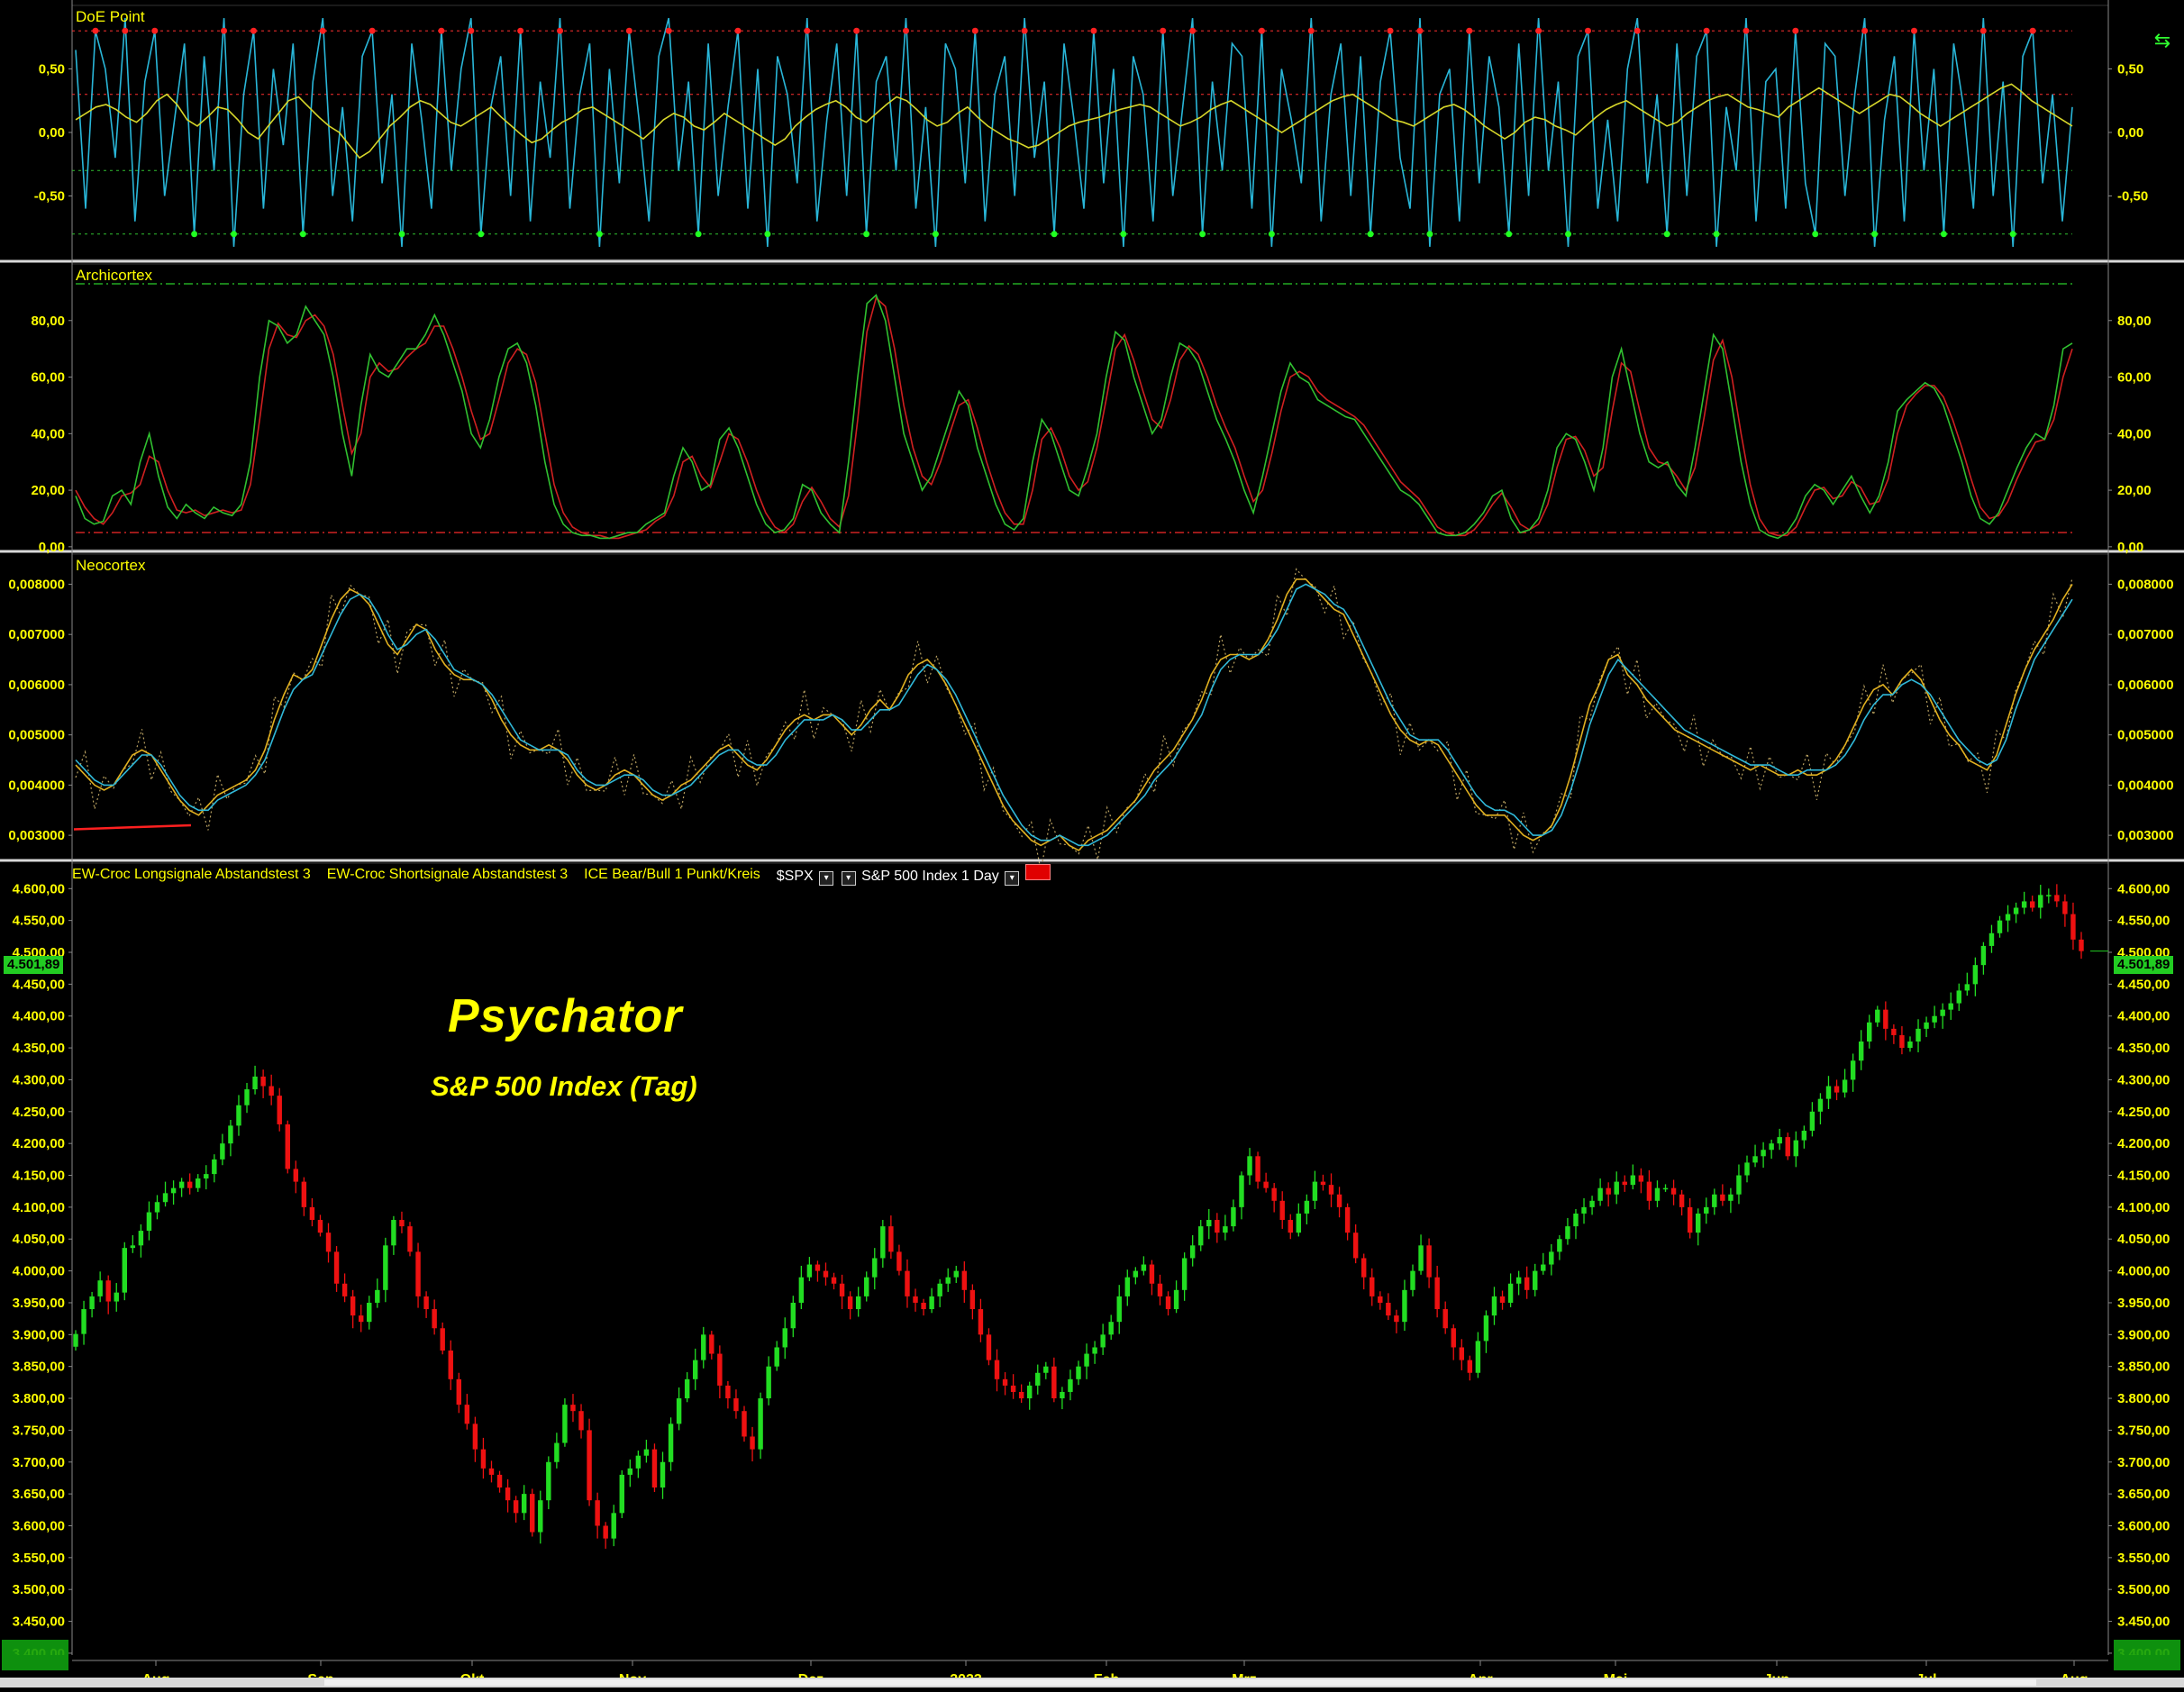 The height and width of the screenshot is (1692, 2184). What do you see at coordinates (564, 1086) in the screenshot?
I see `chart-subtitle: S&P 500 Index (Tag)` at bounding box center [564, 1086].